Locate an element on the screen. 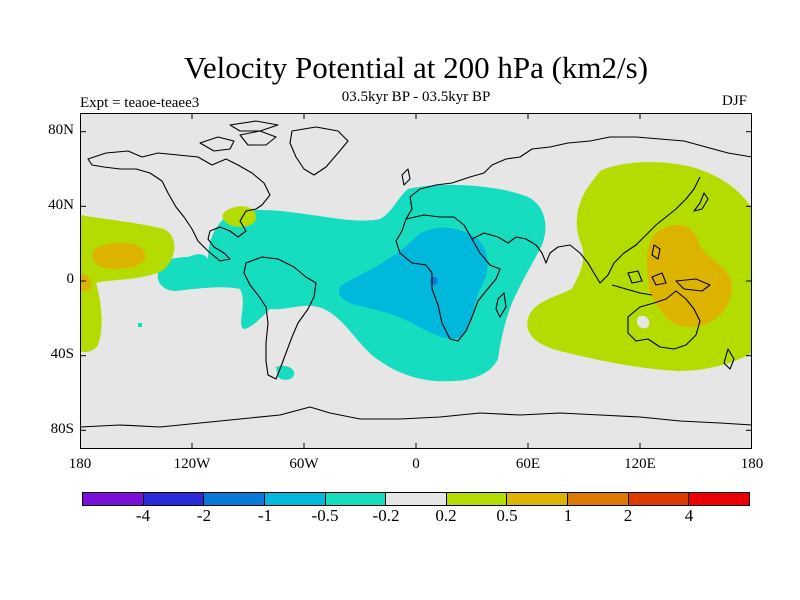  contour-orange-eastpacific is located at coordinates (119, 255).